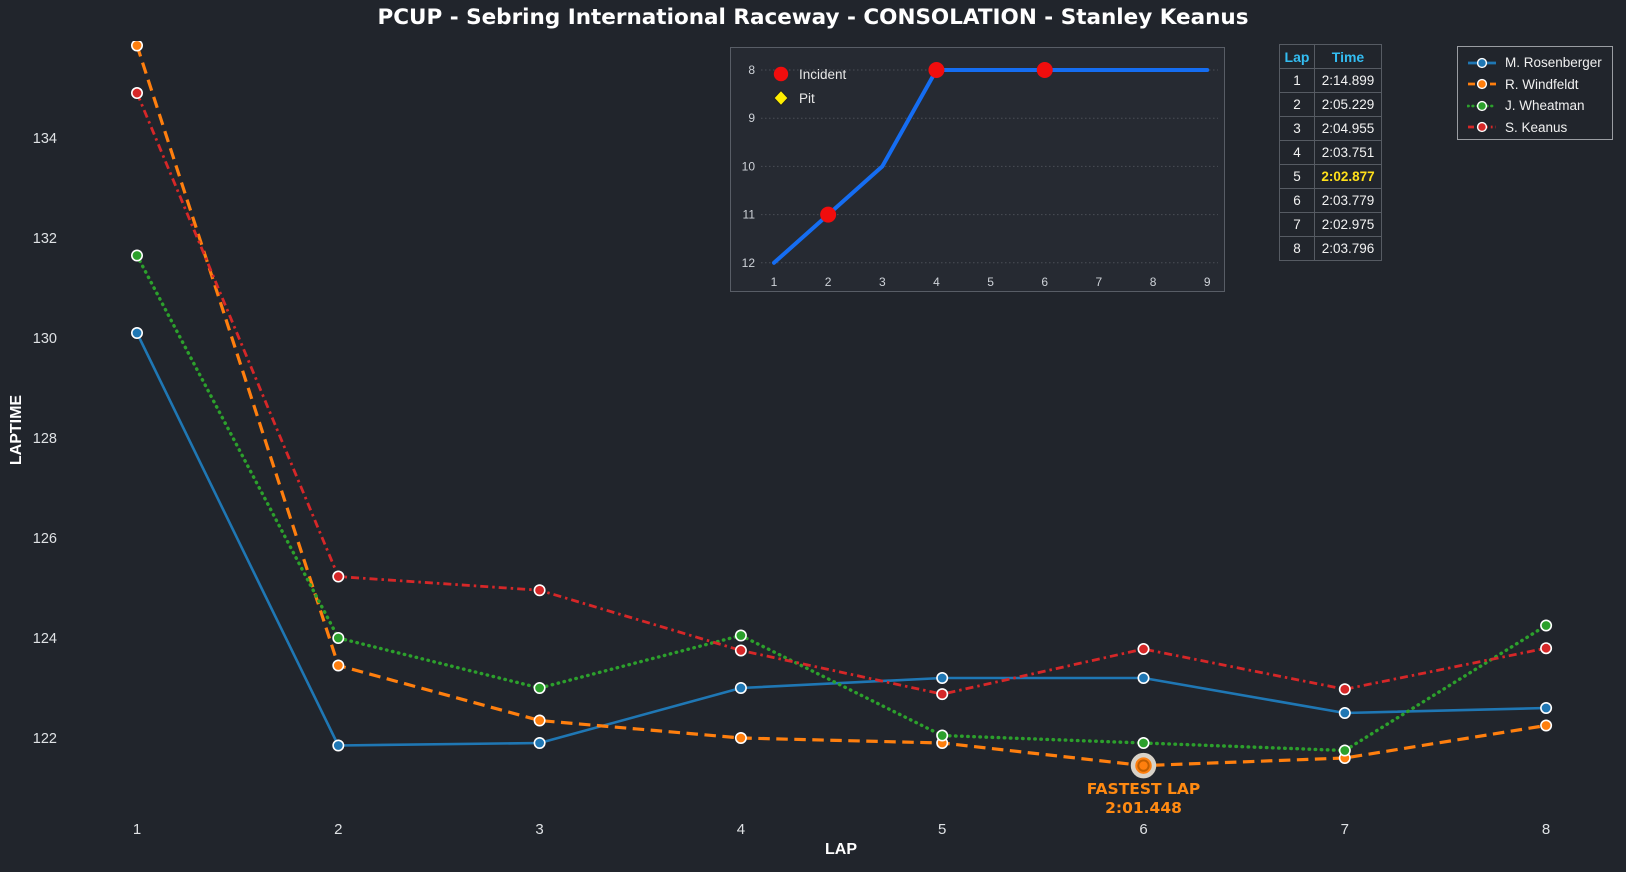  I want to click on table-row: 3 2:04.955, so click(1330, 128).